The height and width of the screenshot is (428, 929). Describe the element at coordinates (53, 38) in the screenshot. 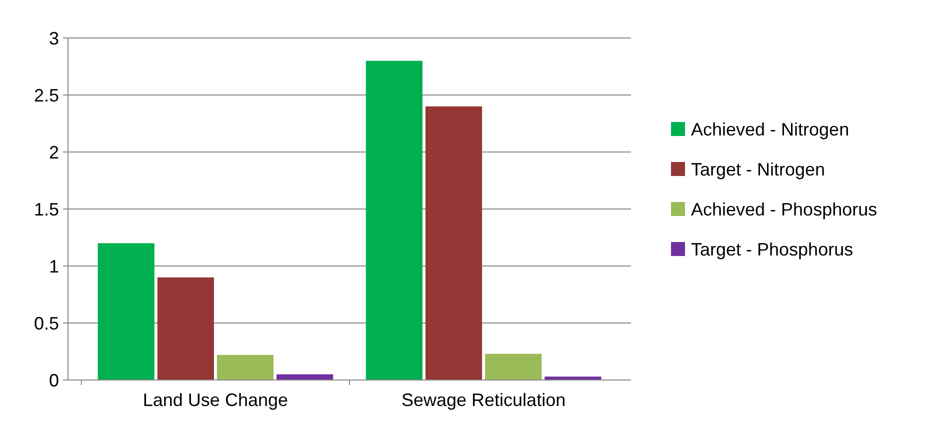

I see `y-tick-label: 3` at that location.